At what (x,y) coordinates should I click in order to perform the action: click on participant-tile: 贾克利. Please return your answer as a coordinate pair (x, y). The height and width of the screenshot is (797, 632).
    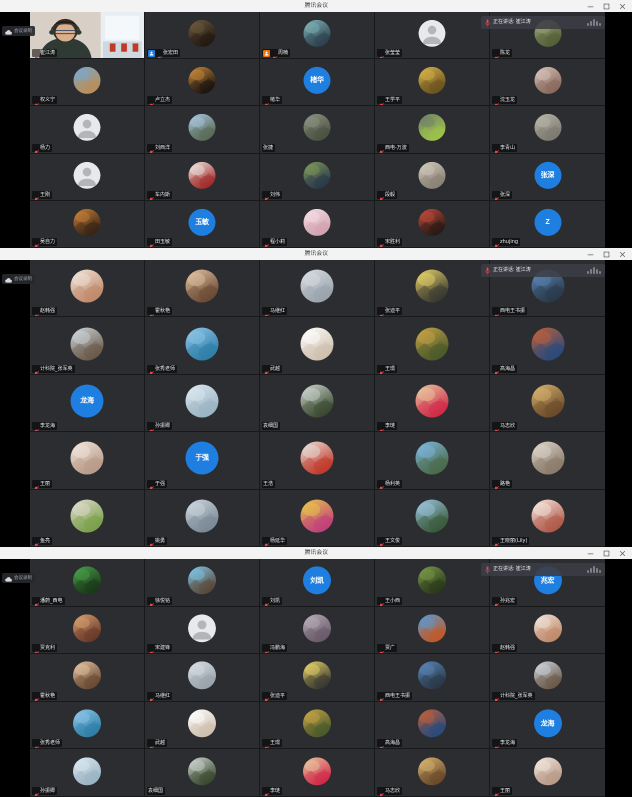
    Looking at the image, I should click on (87, 630).